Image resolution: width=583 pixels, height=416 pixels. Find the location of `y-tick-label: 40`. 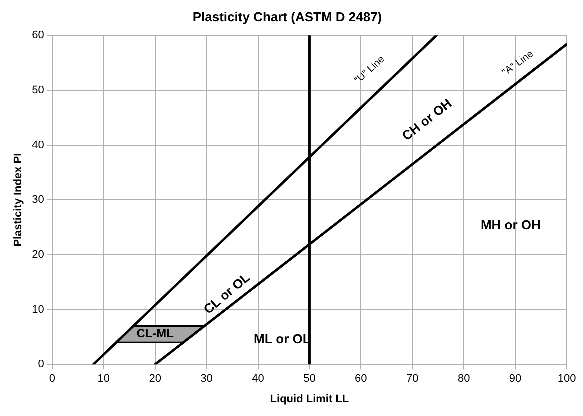

y-tick-label: 40 is located at coordinates (38, 145).